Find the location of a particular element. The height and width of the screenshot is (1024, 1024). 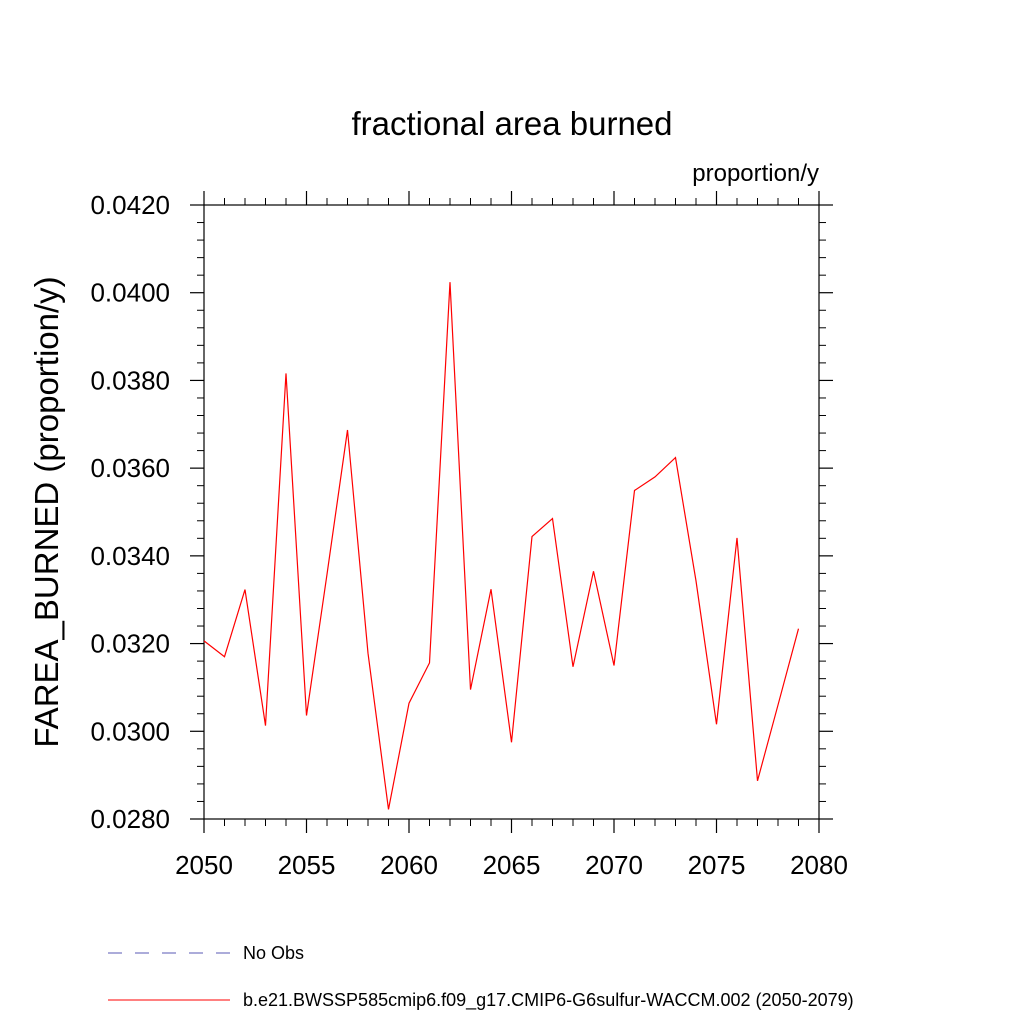

x-tick-label: 2080 is located at coordinates (819, 865).